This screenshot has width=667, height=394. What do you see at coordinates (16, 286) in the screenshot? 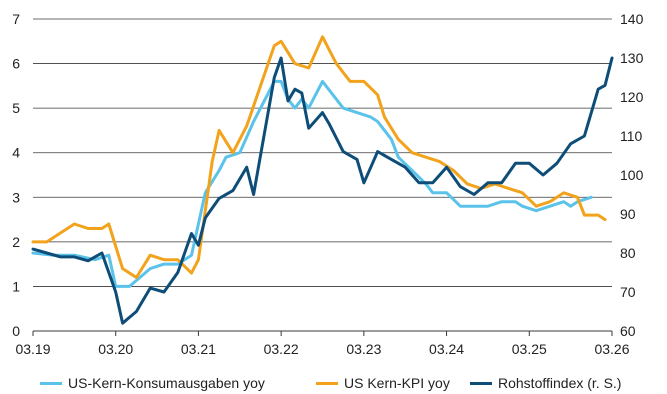
I see `left-y-tick-label: 1` at bounding box center [16, 286].